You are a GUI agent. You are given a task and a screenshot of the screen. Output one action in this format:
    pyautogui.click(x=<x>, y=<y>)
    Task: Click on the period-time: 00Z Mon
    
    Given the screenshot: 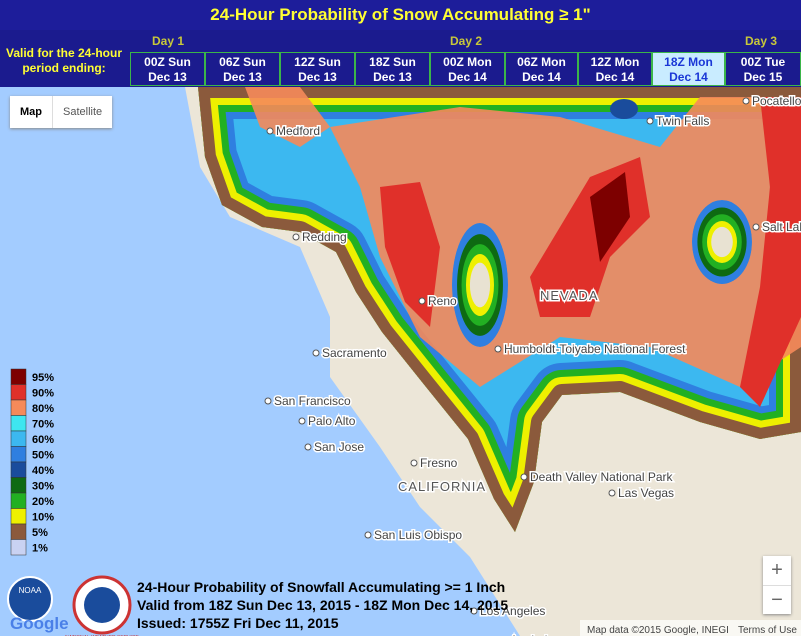 What is the action you would take?
    pyautogui.click(x=467, y=62)
    